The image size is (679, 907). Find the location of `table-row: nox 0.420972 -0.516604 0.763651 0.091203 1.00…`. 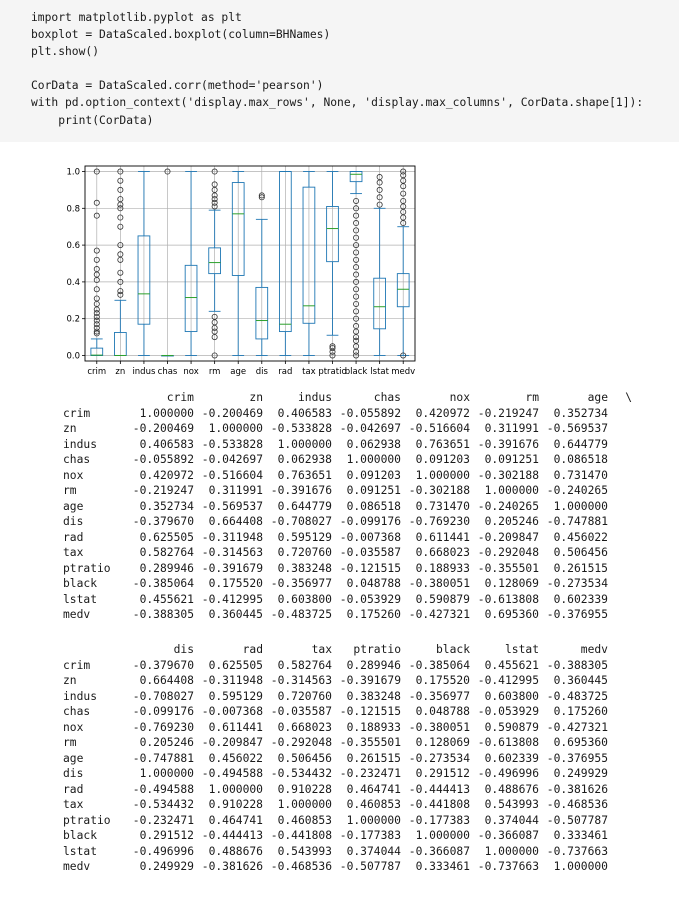

table-row: nox 0.420972 -0.516604 0.763651 0.091203 1.00… is located at coordinates (347, 476).